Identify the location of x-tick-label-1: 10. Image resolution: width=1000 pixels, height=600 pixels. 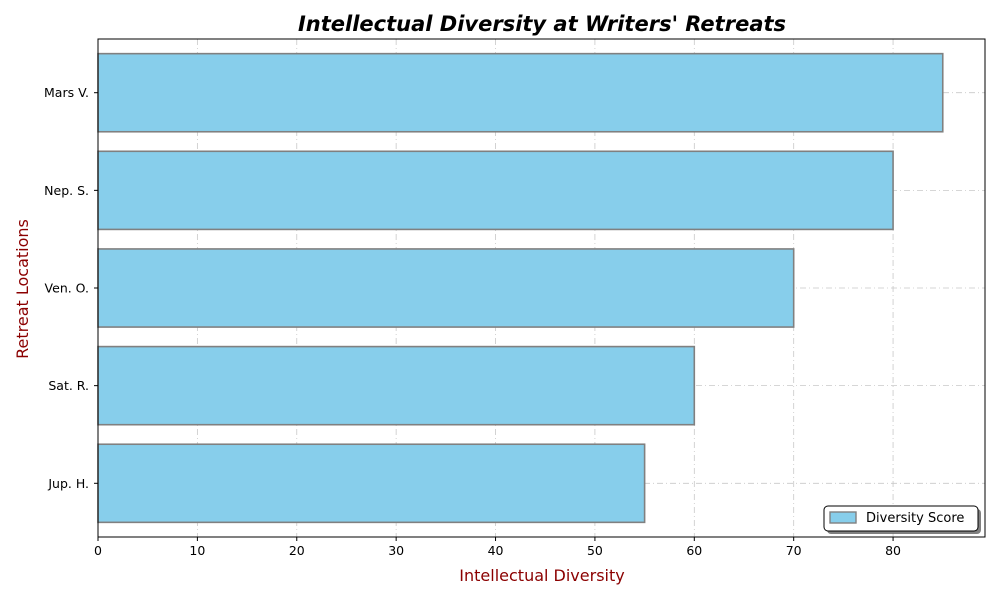
(197, 550).